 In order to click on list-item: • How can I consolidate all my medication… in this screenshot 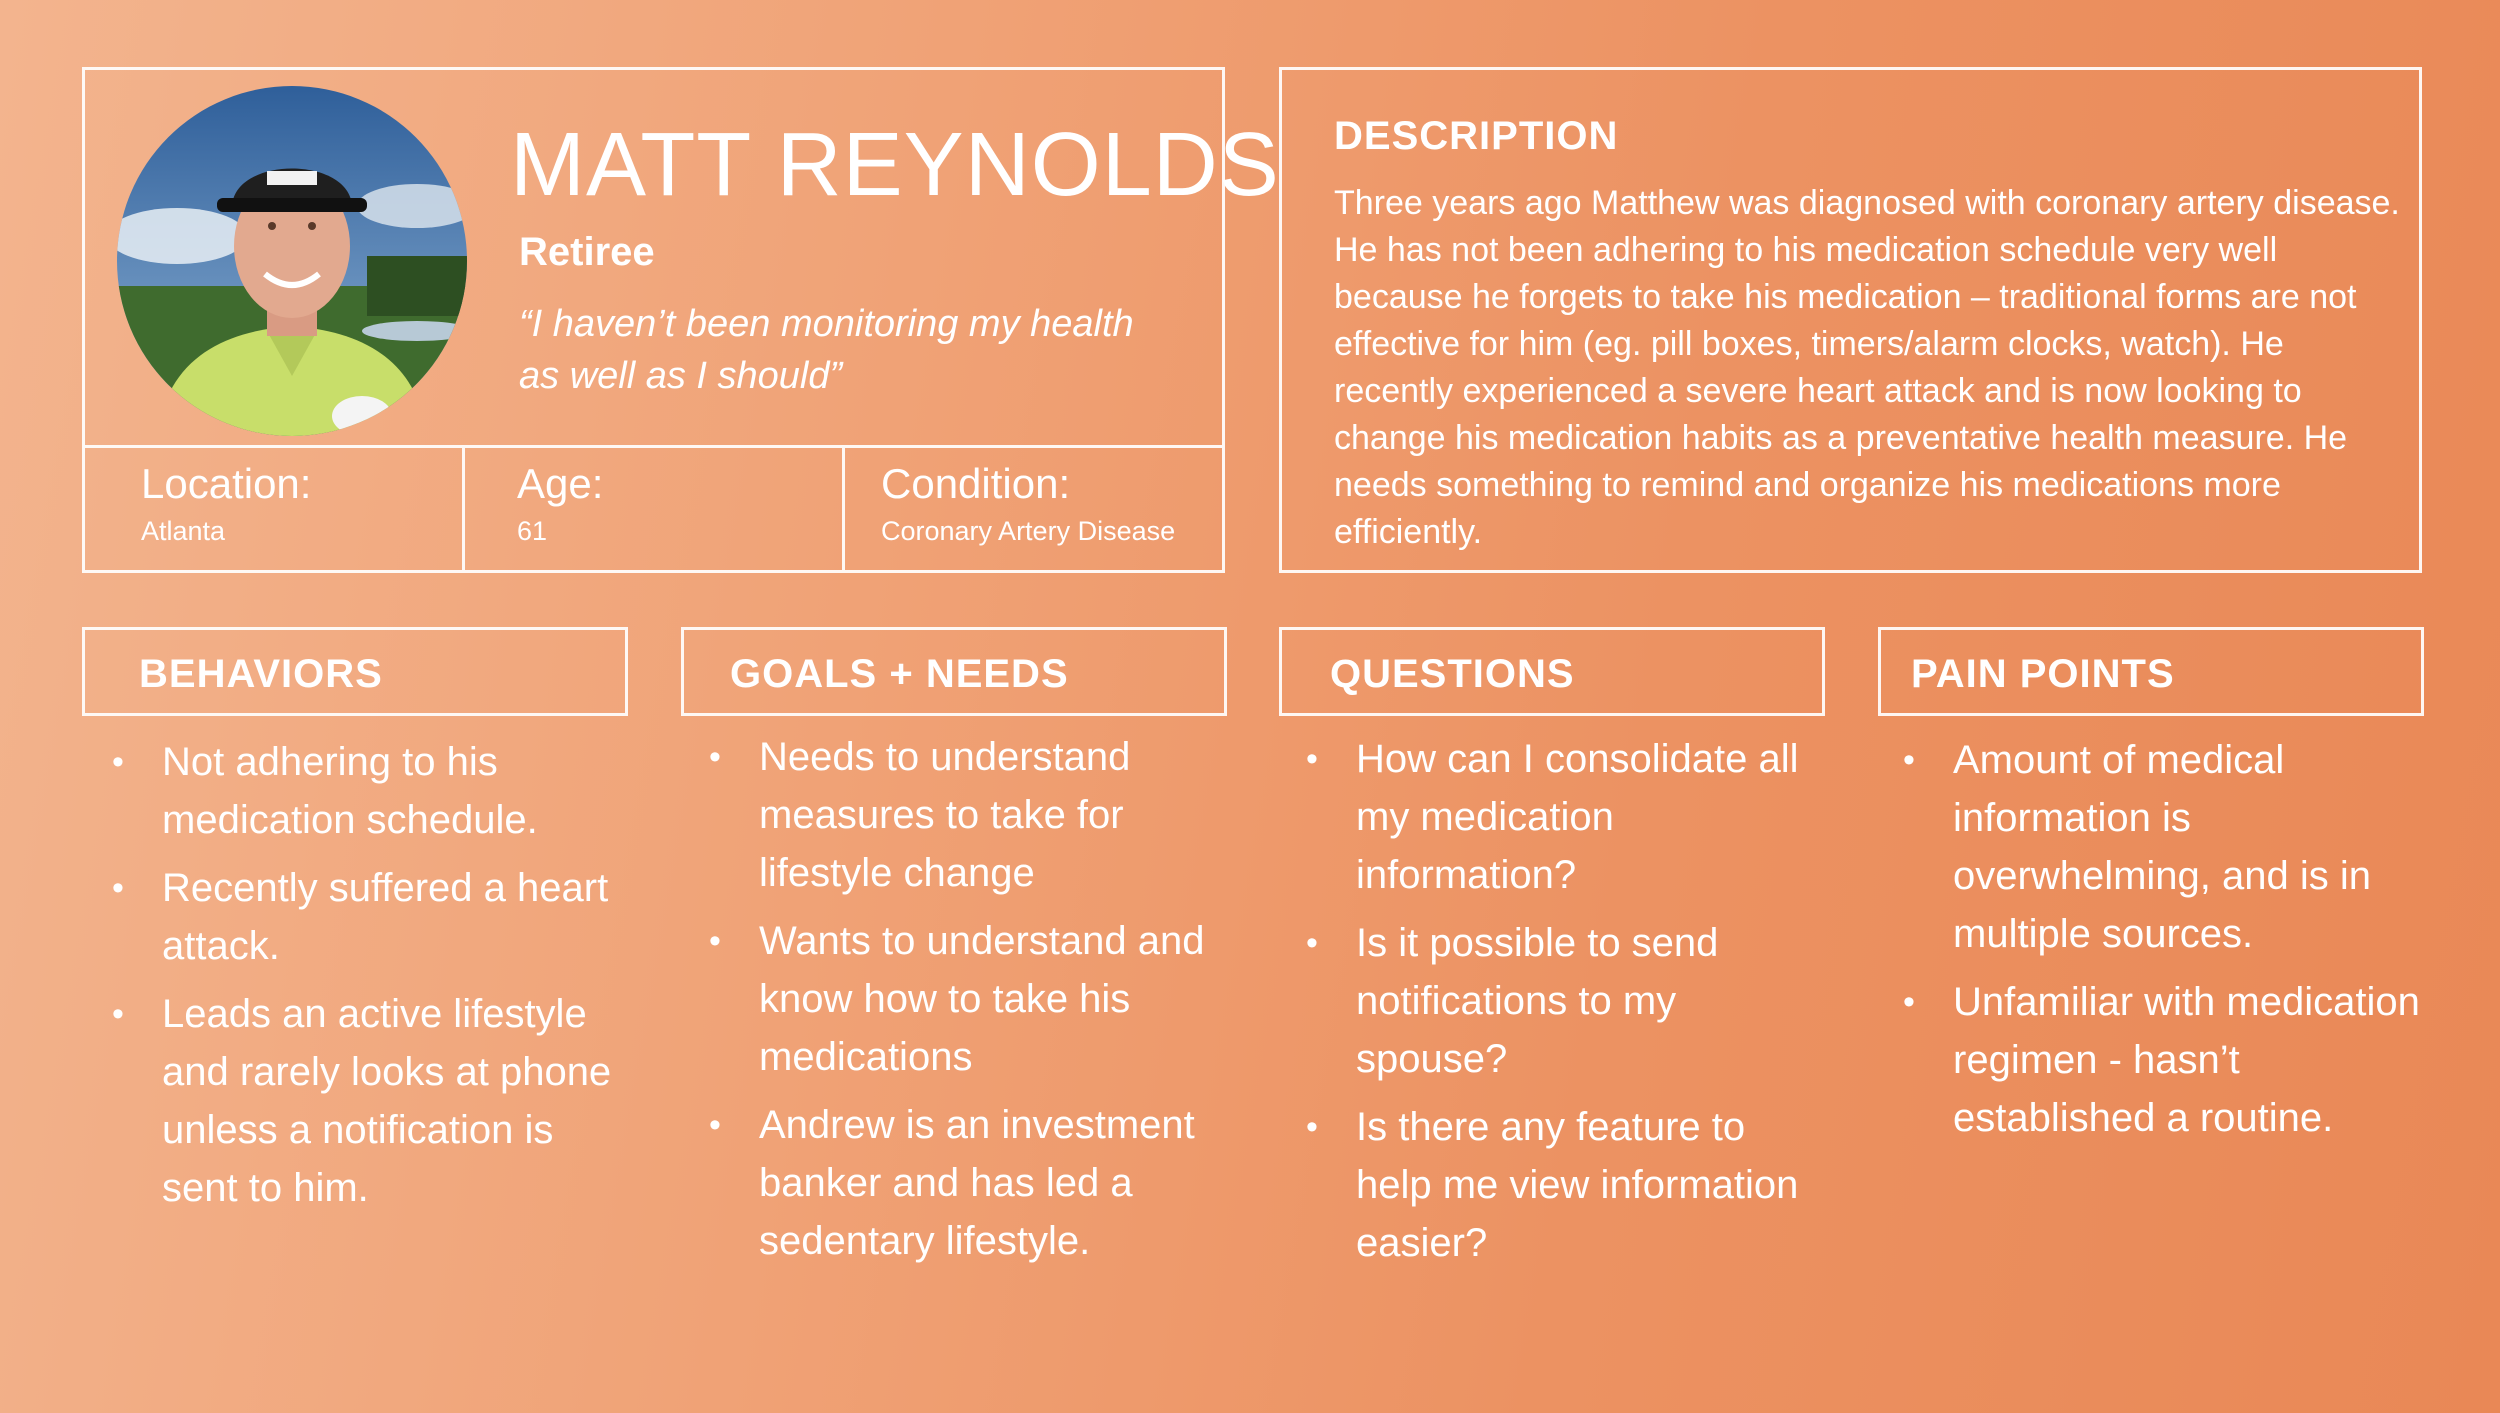, I will do `click(1564, 817)`.